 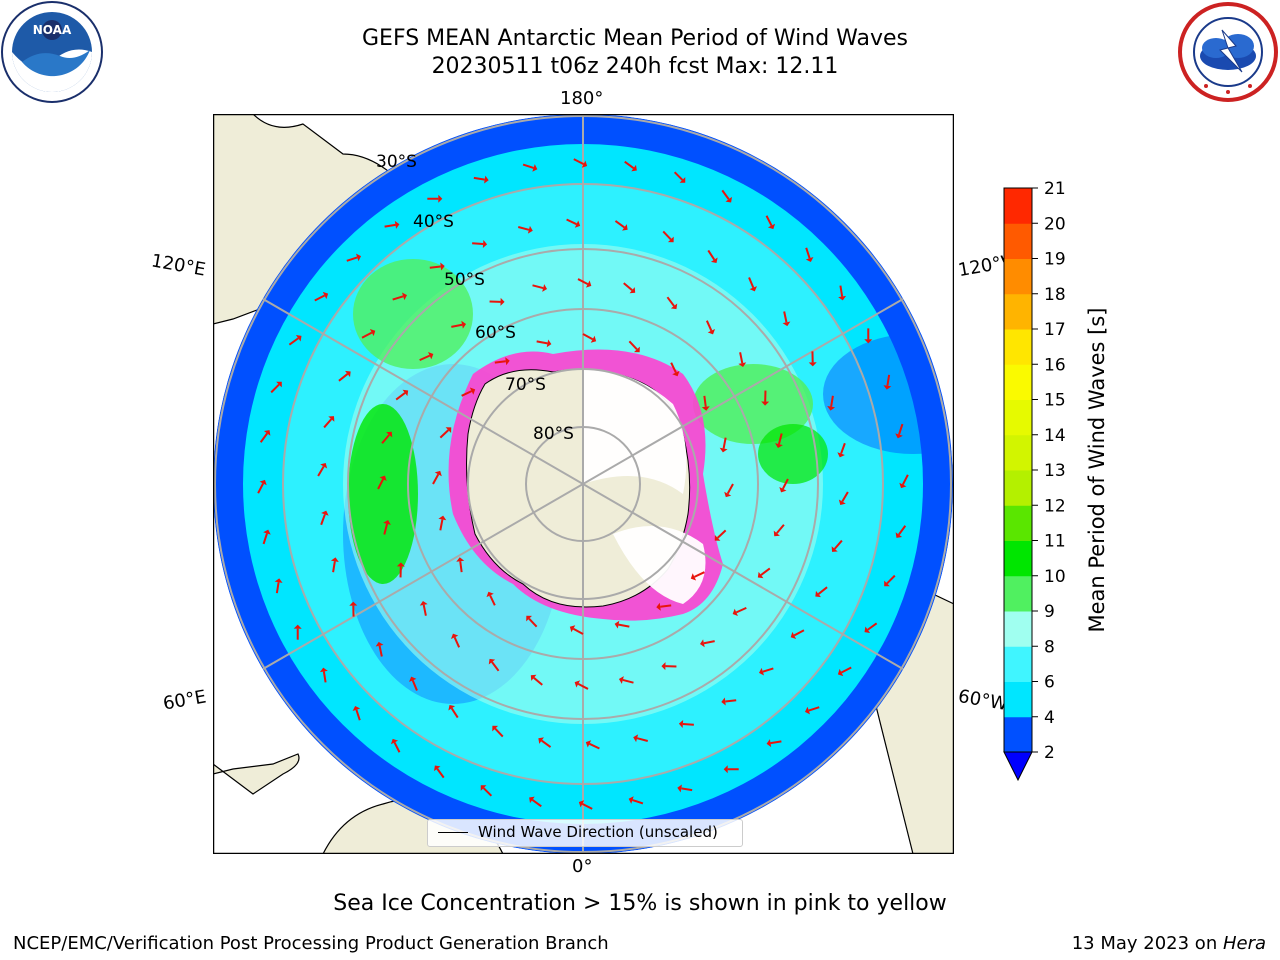 What do you see at coordinates (1055, 542) in the screenshot?
I see `colorbar-tick-label: 11` at bounding box center [1055, 542].